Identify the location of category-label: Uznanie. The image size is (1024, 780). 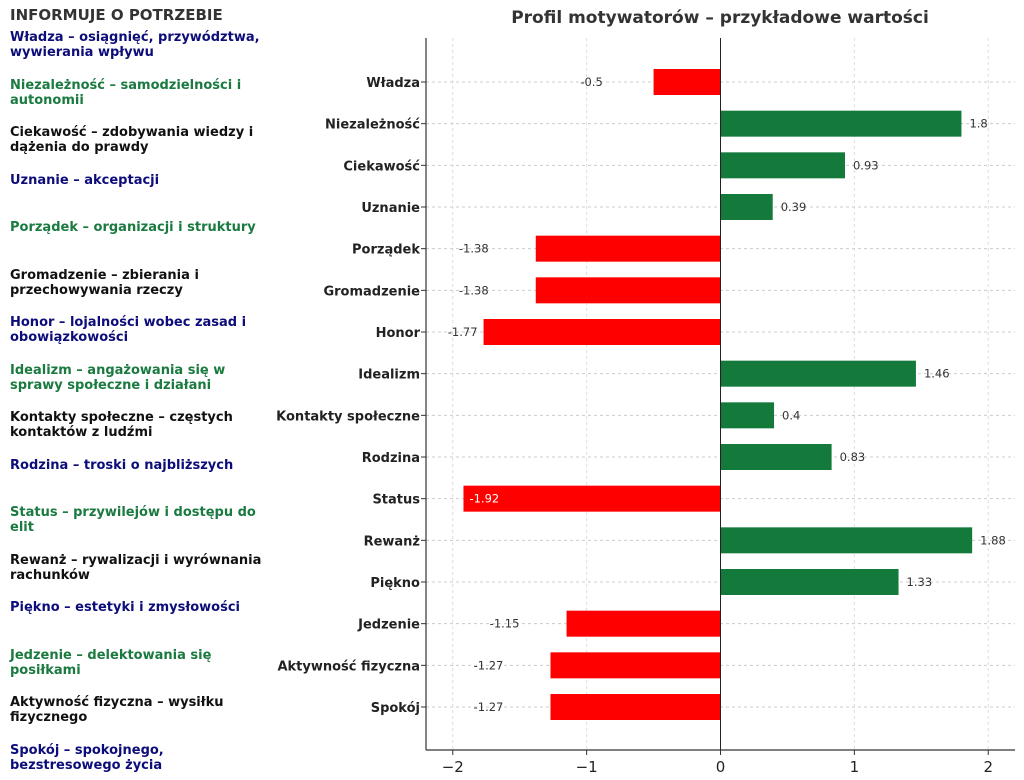
(390, 208).